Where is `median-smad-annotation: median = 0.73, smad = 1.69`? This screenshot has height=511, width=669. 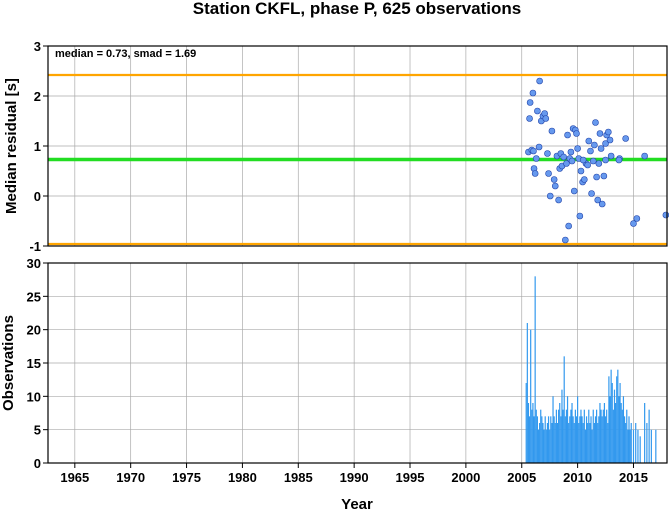
median-smad-annotation: median = 0.73, smad = 1.69 is located at coordinates (125, 54).